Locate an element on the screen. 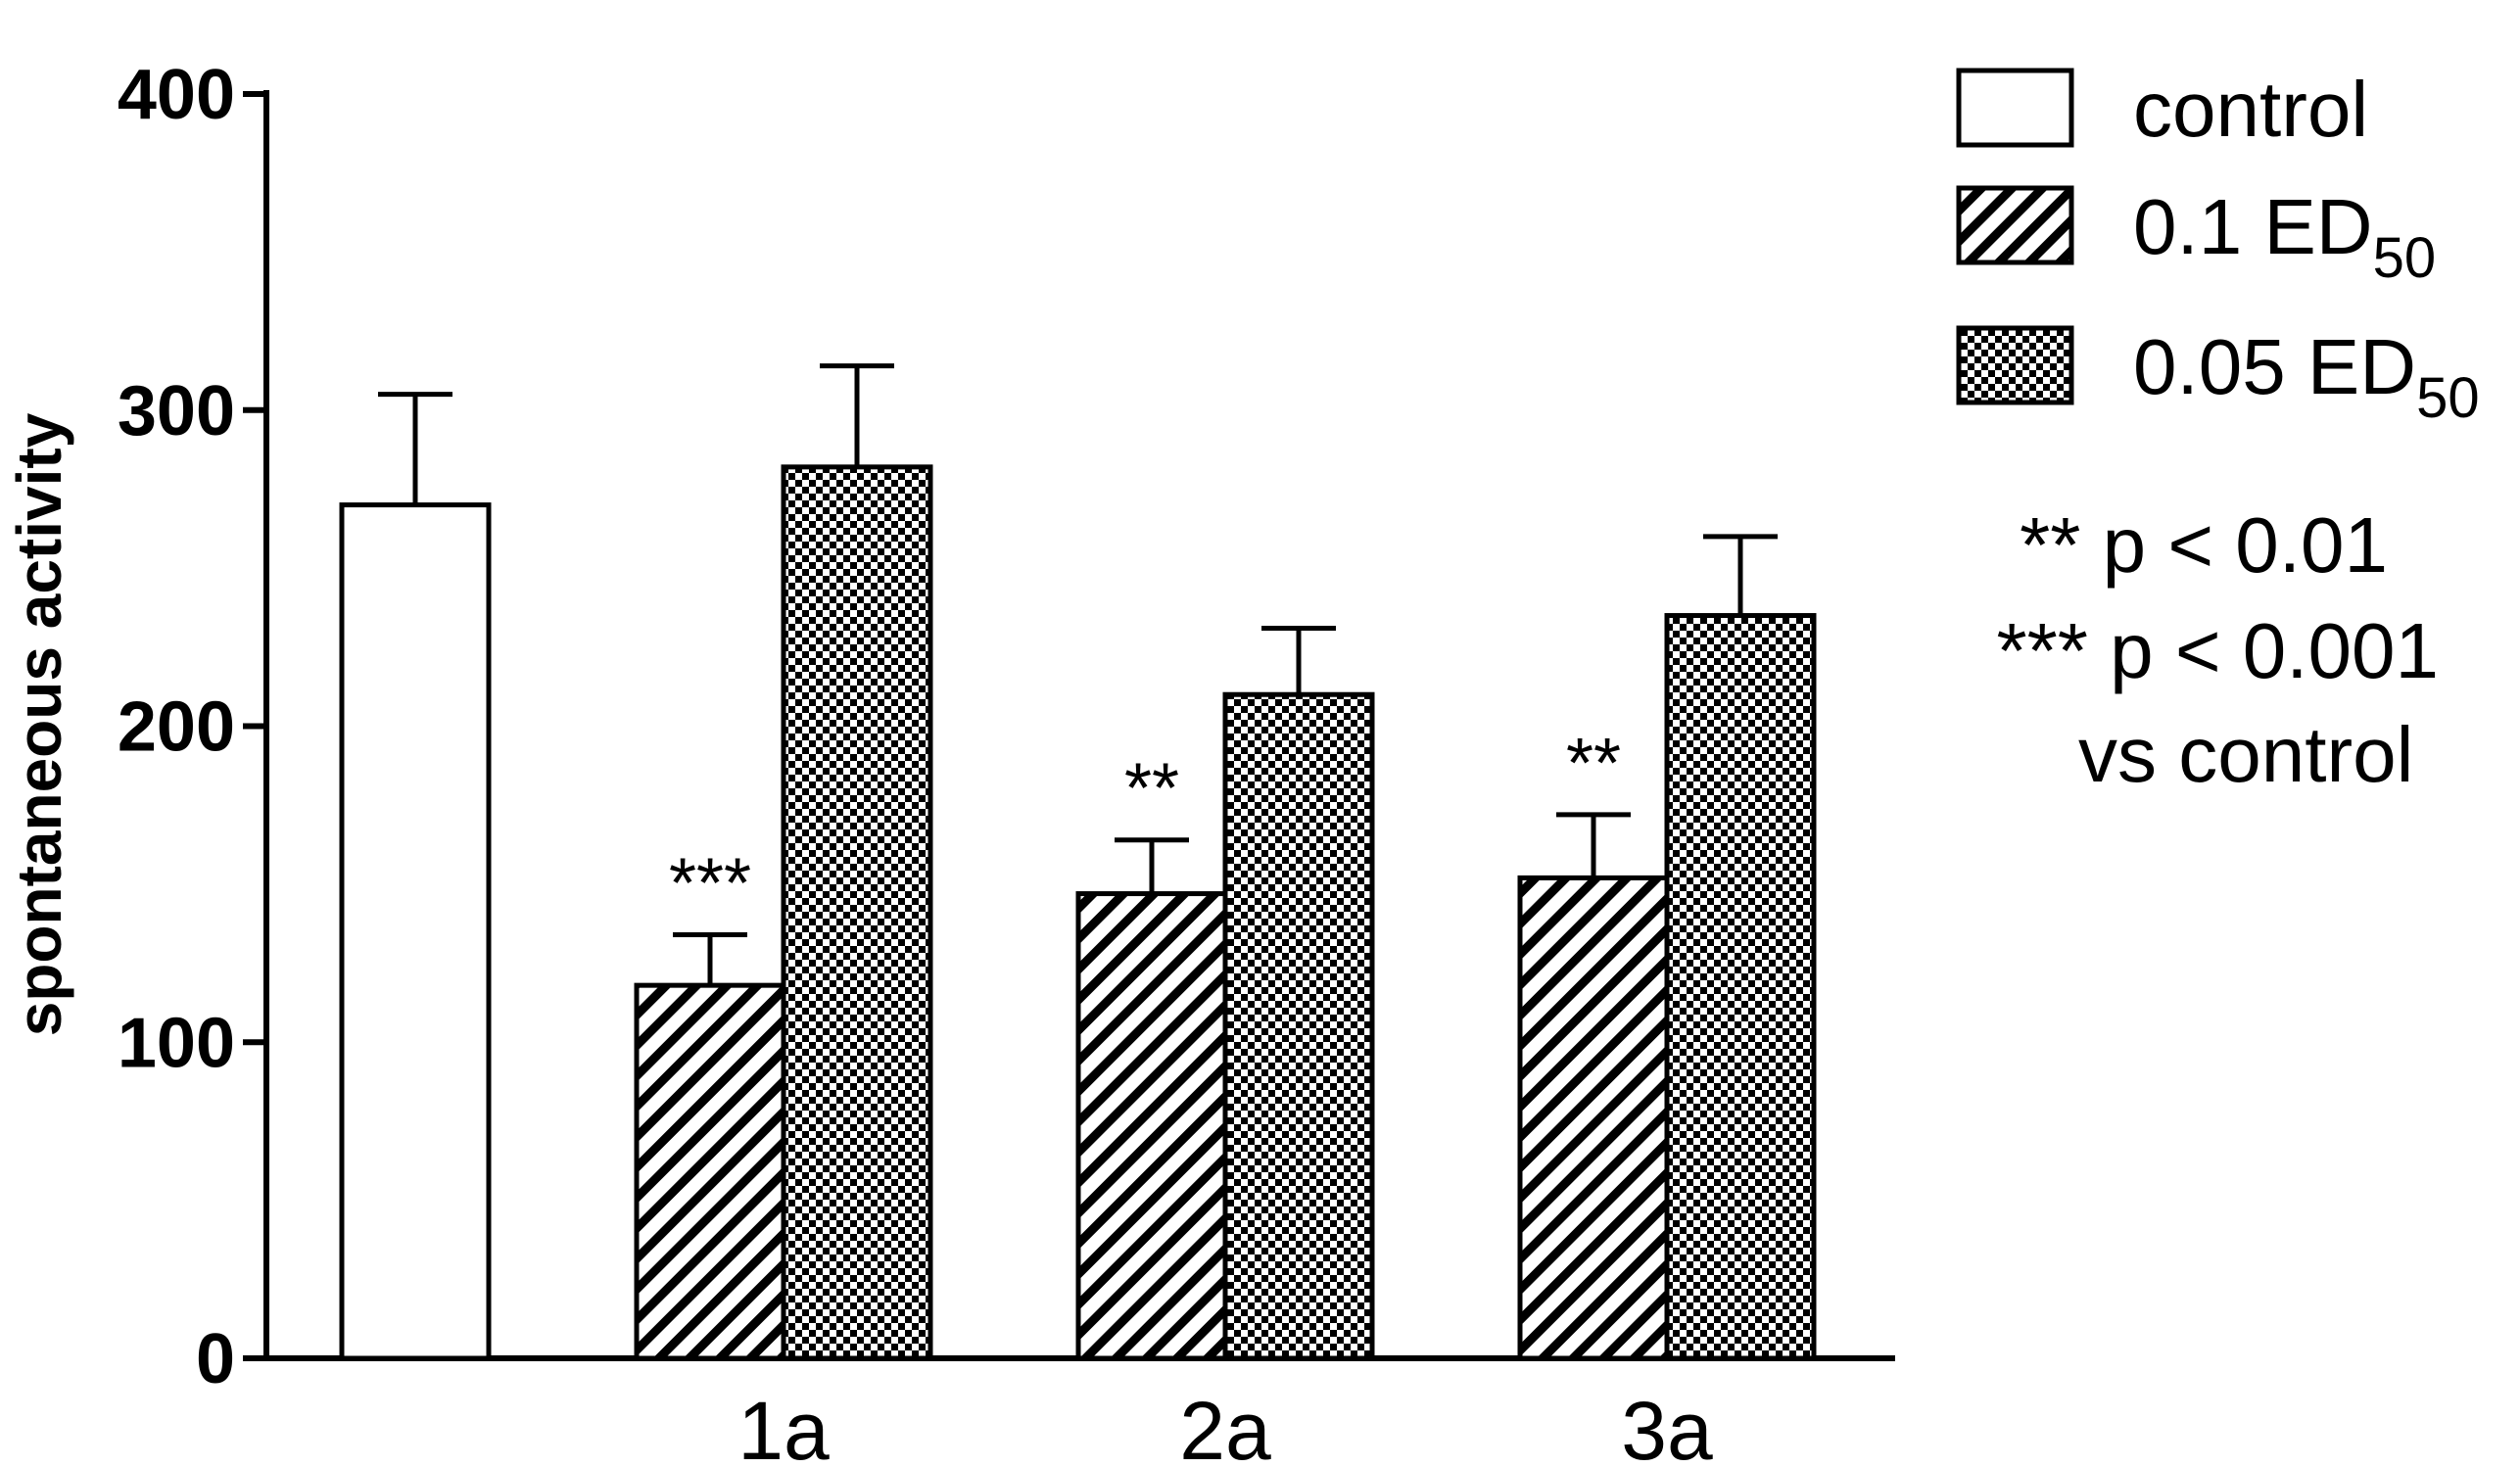 This screenshot has height=1467, width=2520. legend: control 0.1 ED50 0.05 ED50 is located at coordinates (2218, 248).